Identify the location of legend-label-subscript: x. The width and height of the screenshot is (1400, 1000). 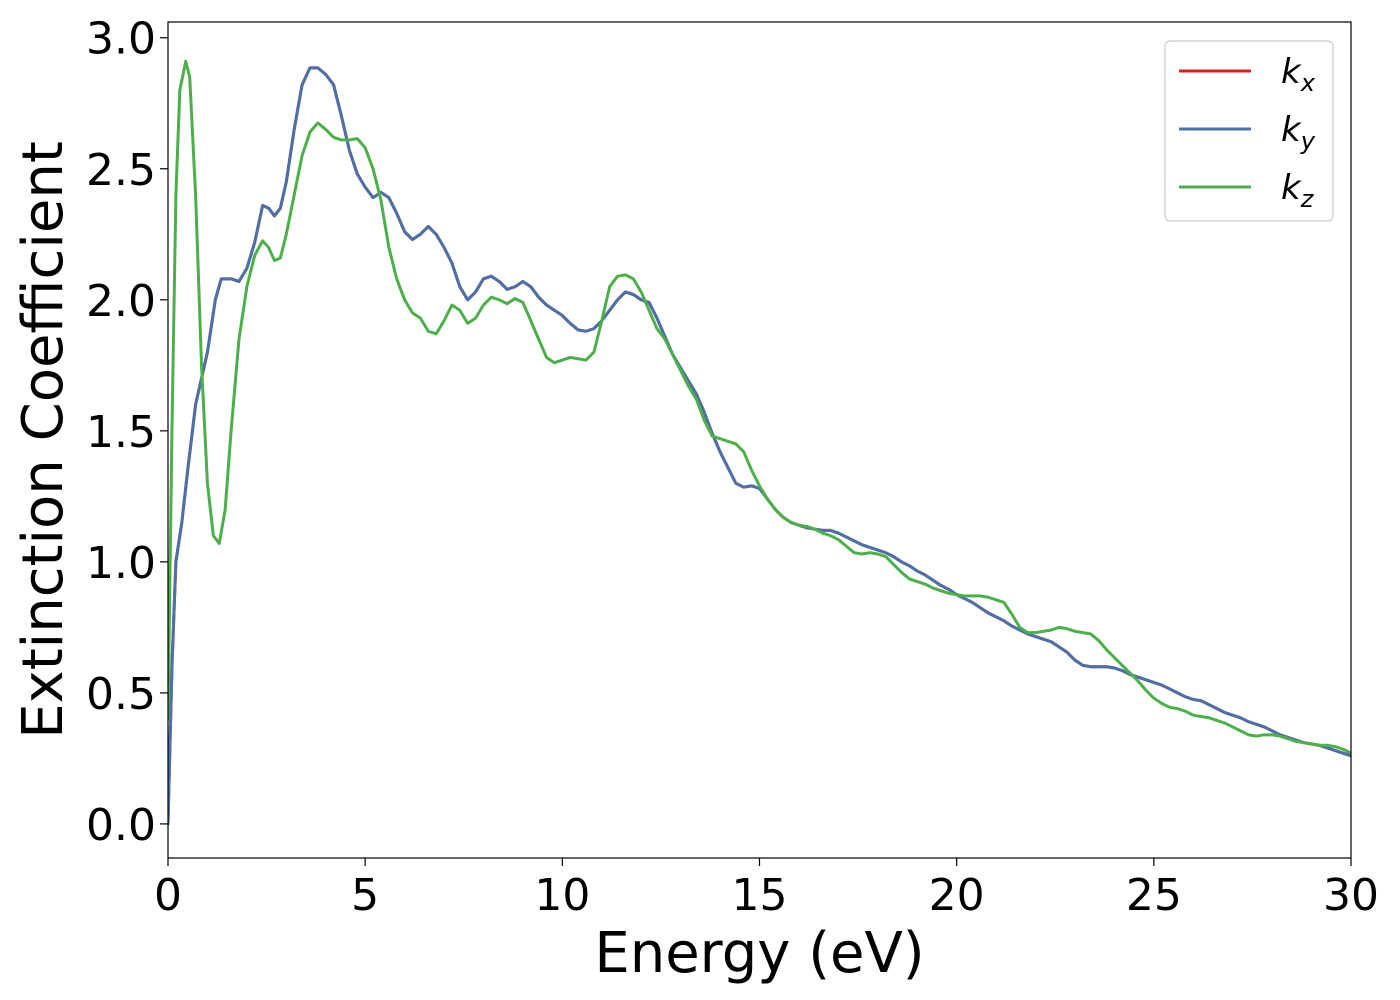
(1308, 83).